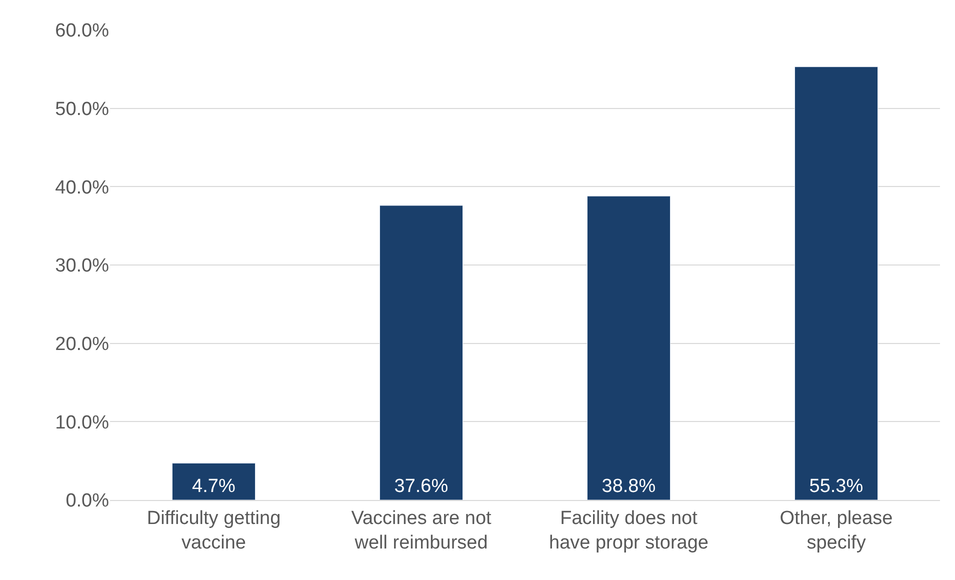 The width and height of the screenshot is (955, 580). What do you see at coordinates (82, 423) in the screenshot?
I see `y-tick-label: 10.0%` at bounding box center [82, 423].